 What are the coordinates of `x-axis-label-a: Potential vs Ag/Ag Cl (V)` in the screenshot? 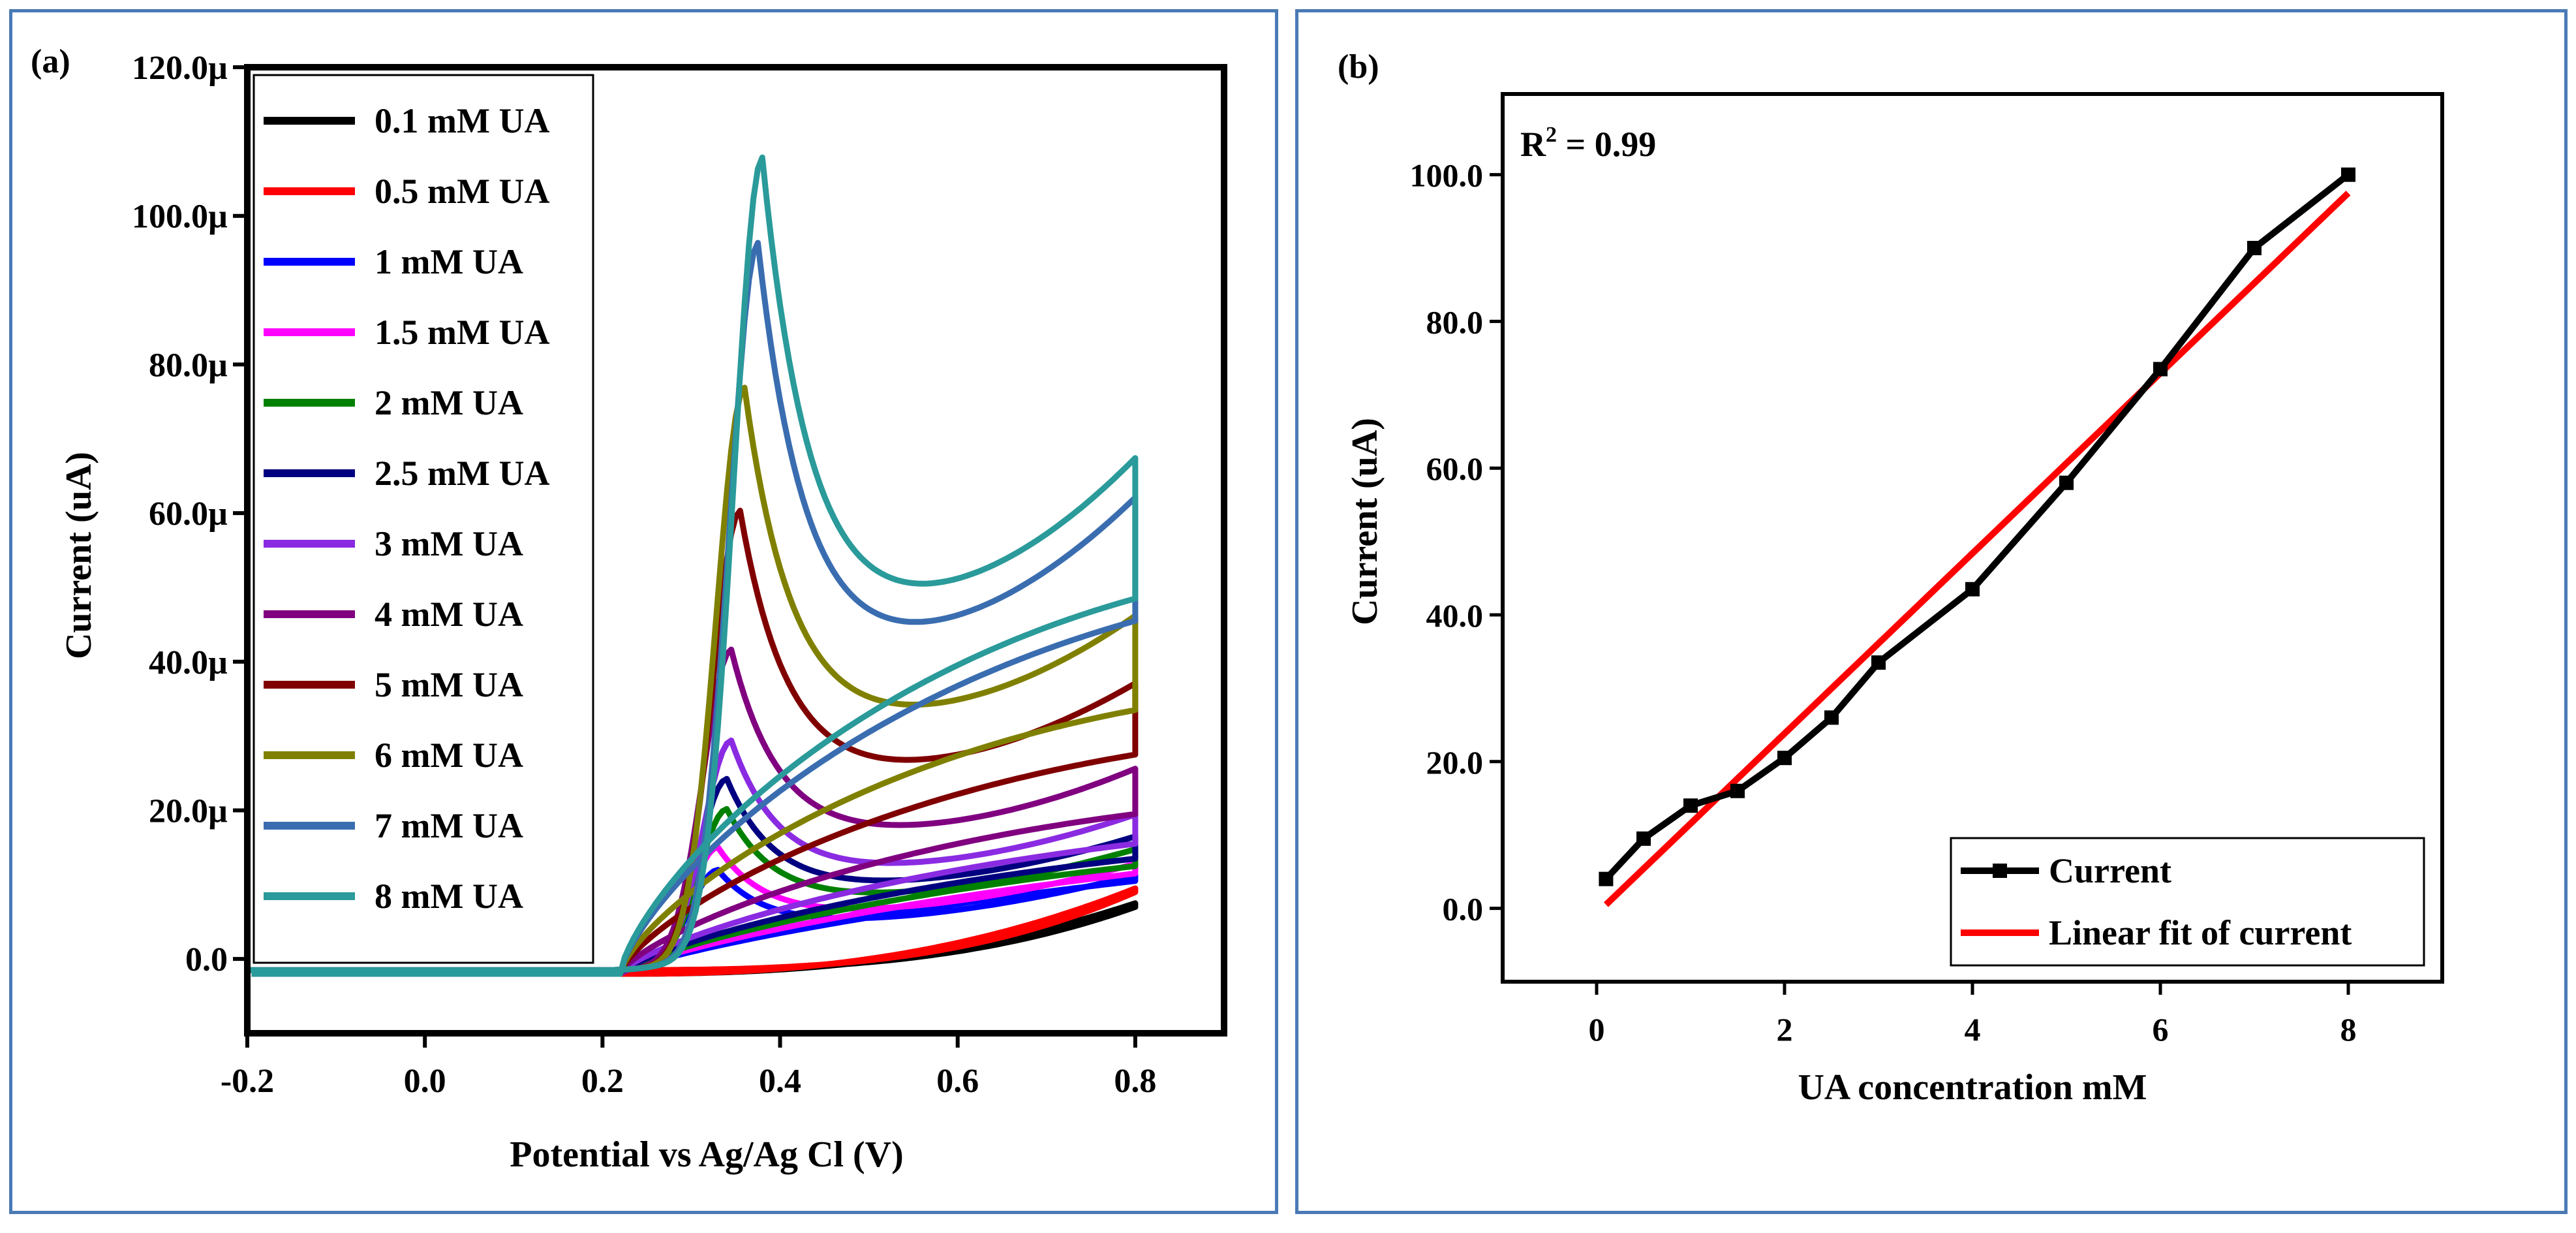 It's located at (707, 1155).